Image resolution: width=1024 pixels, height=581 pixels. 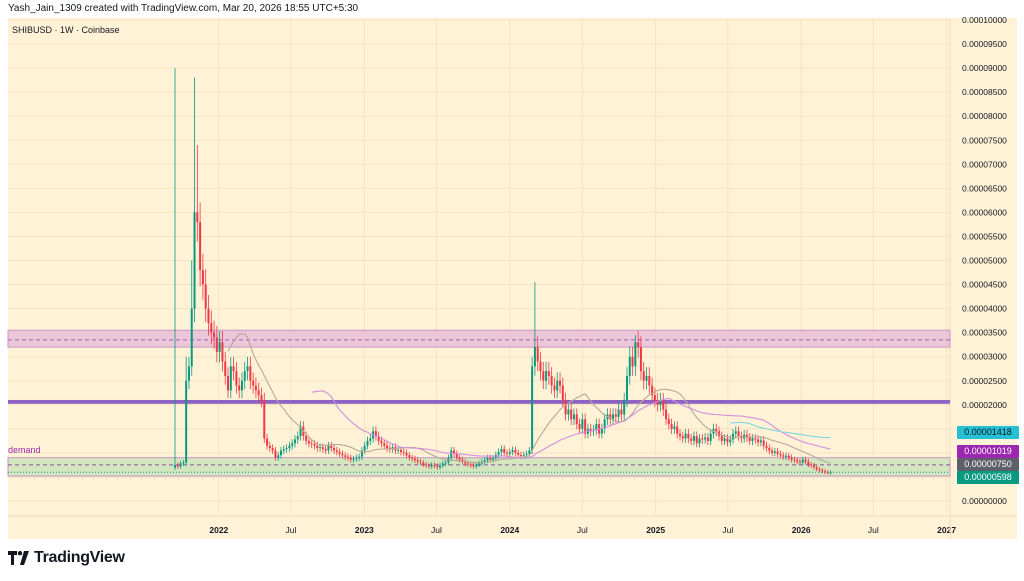 I want to click on brand-name: TradingView, so click(x=79, y=557).